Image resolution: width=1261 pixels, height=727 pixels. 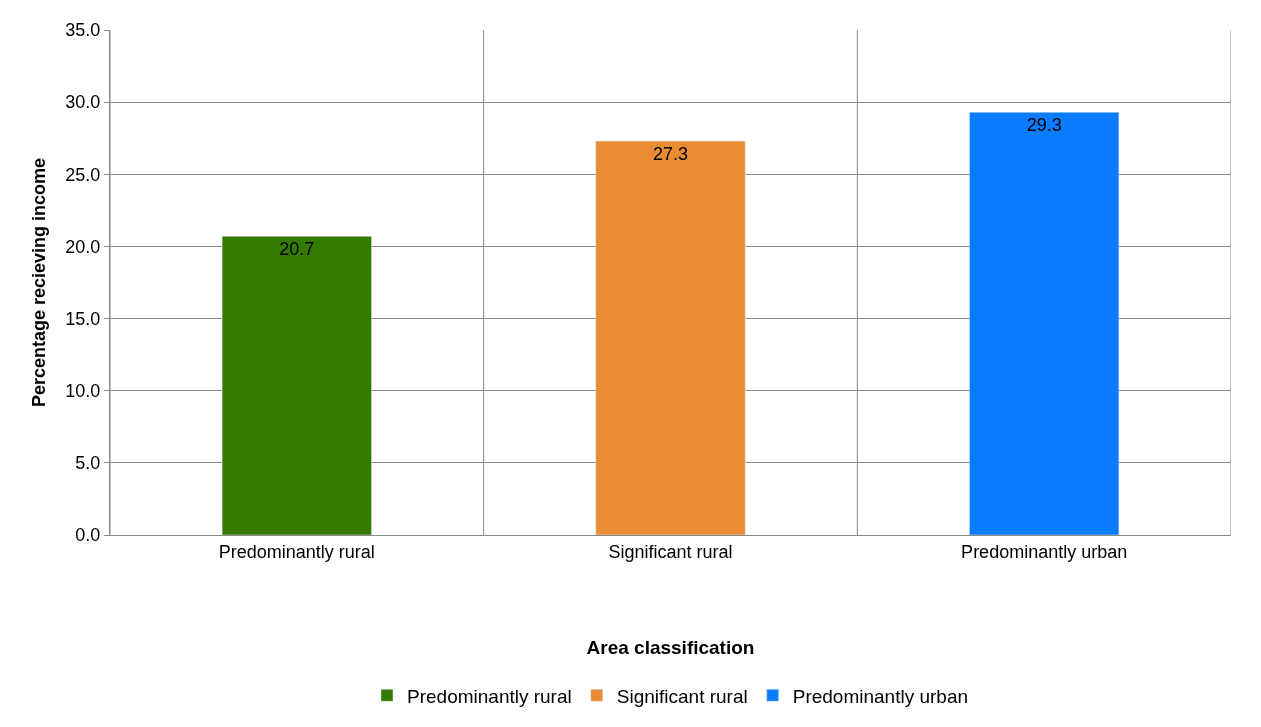 I want to click on y-axis-title: Percentage recieving income, so click(x=38, y=282).